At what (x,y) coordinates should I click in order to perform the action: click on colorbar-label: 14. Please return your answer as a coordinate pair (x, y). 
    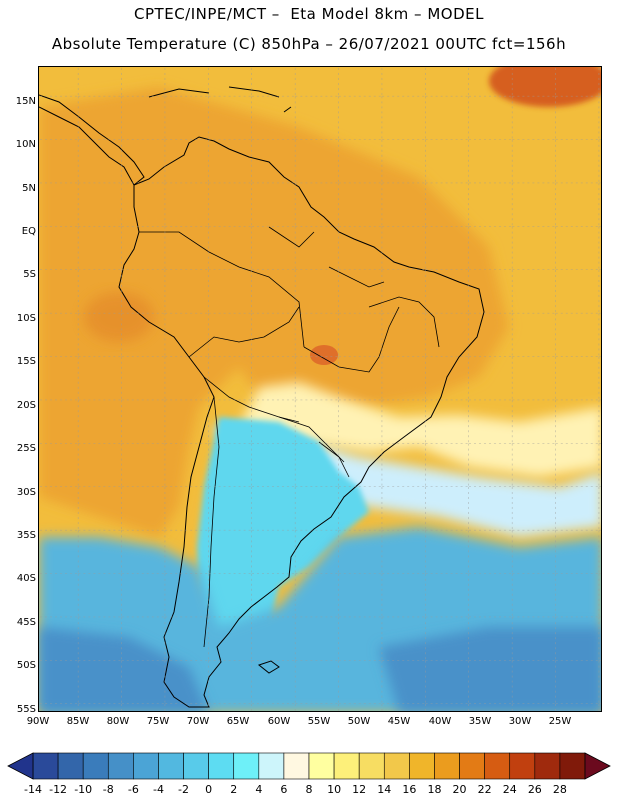
    Looking at the image, I should click on (384, 789).